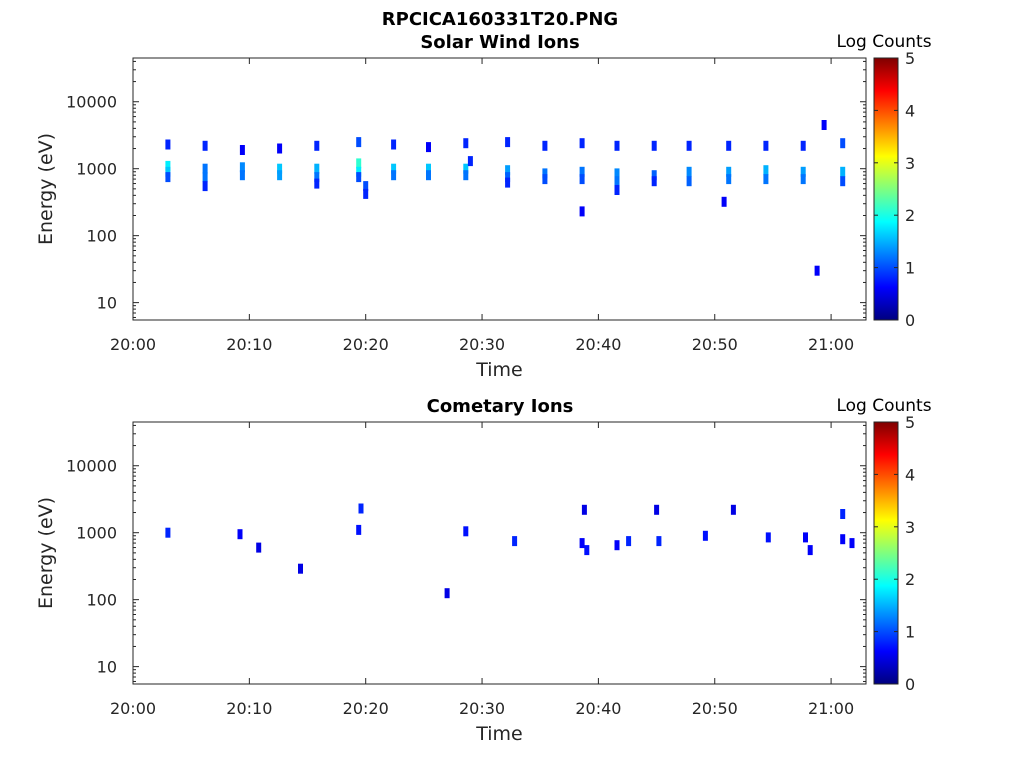 This screenshot has height=768, width=1024. Describe the element at coordinates (91, 466) in the screenshot. I see `y-tick-label: 10000` at that location.